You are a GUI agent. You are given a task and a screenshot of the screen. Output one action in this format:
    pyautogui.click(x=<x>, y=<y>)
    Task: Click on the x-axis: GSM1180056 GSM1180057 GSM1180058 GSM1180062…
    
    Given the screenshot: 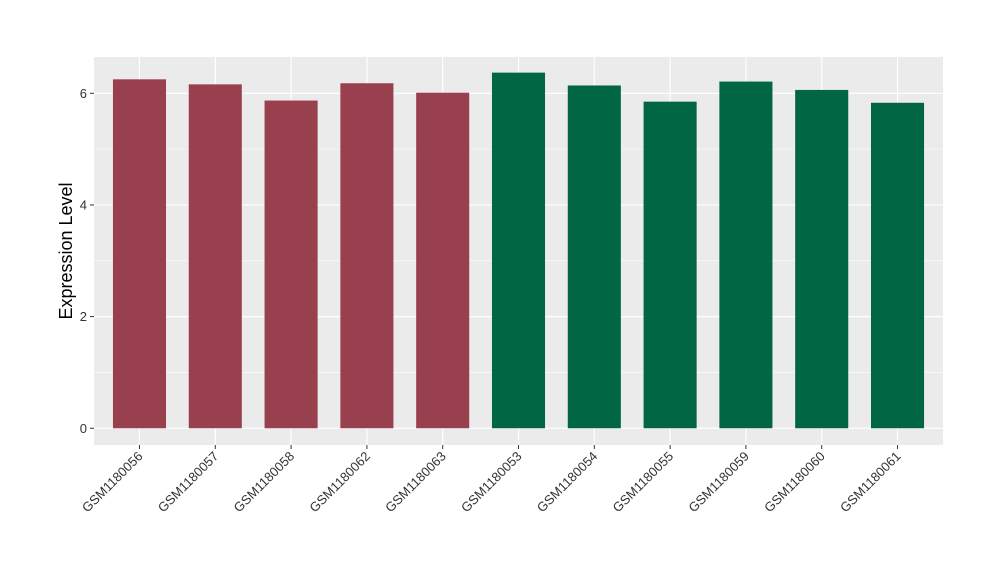 What is the action you would take?
    pyautogui.click(x=491, y=480)
    